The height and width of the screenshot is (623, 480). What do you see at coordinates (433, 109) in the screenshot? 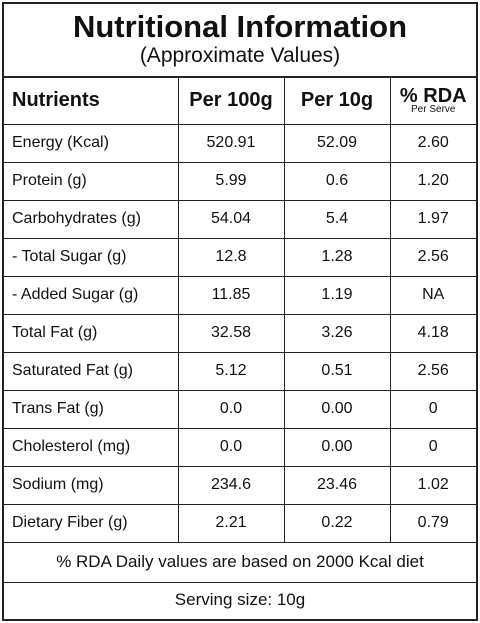
I see `column-header-note: Per Serve` at bounding box center [433, 109].